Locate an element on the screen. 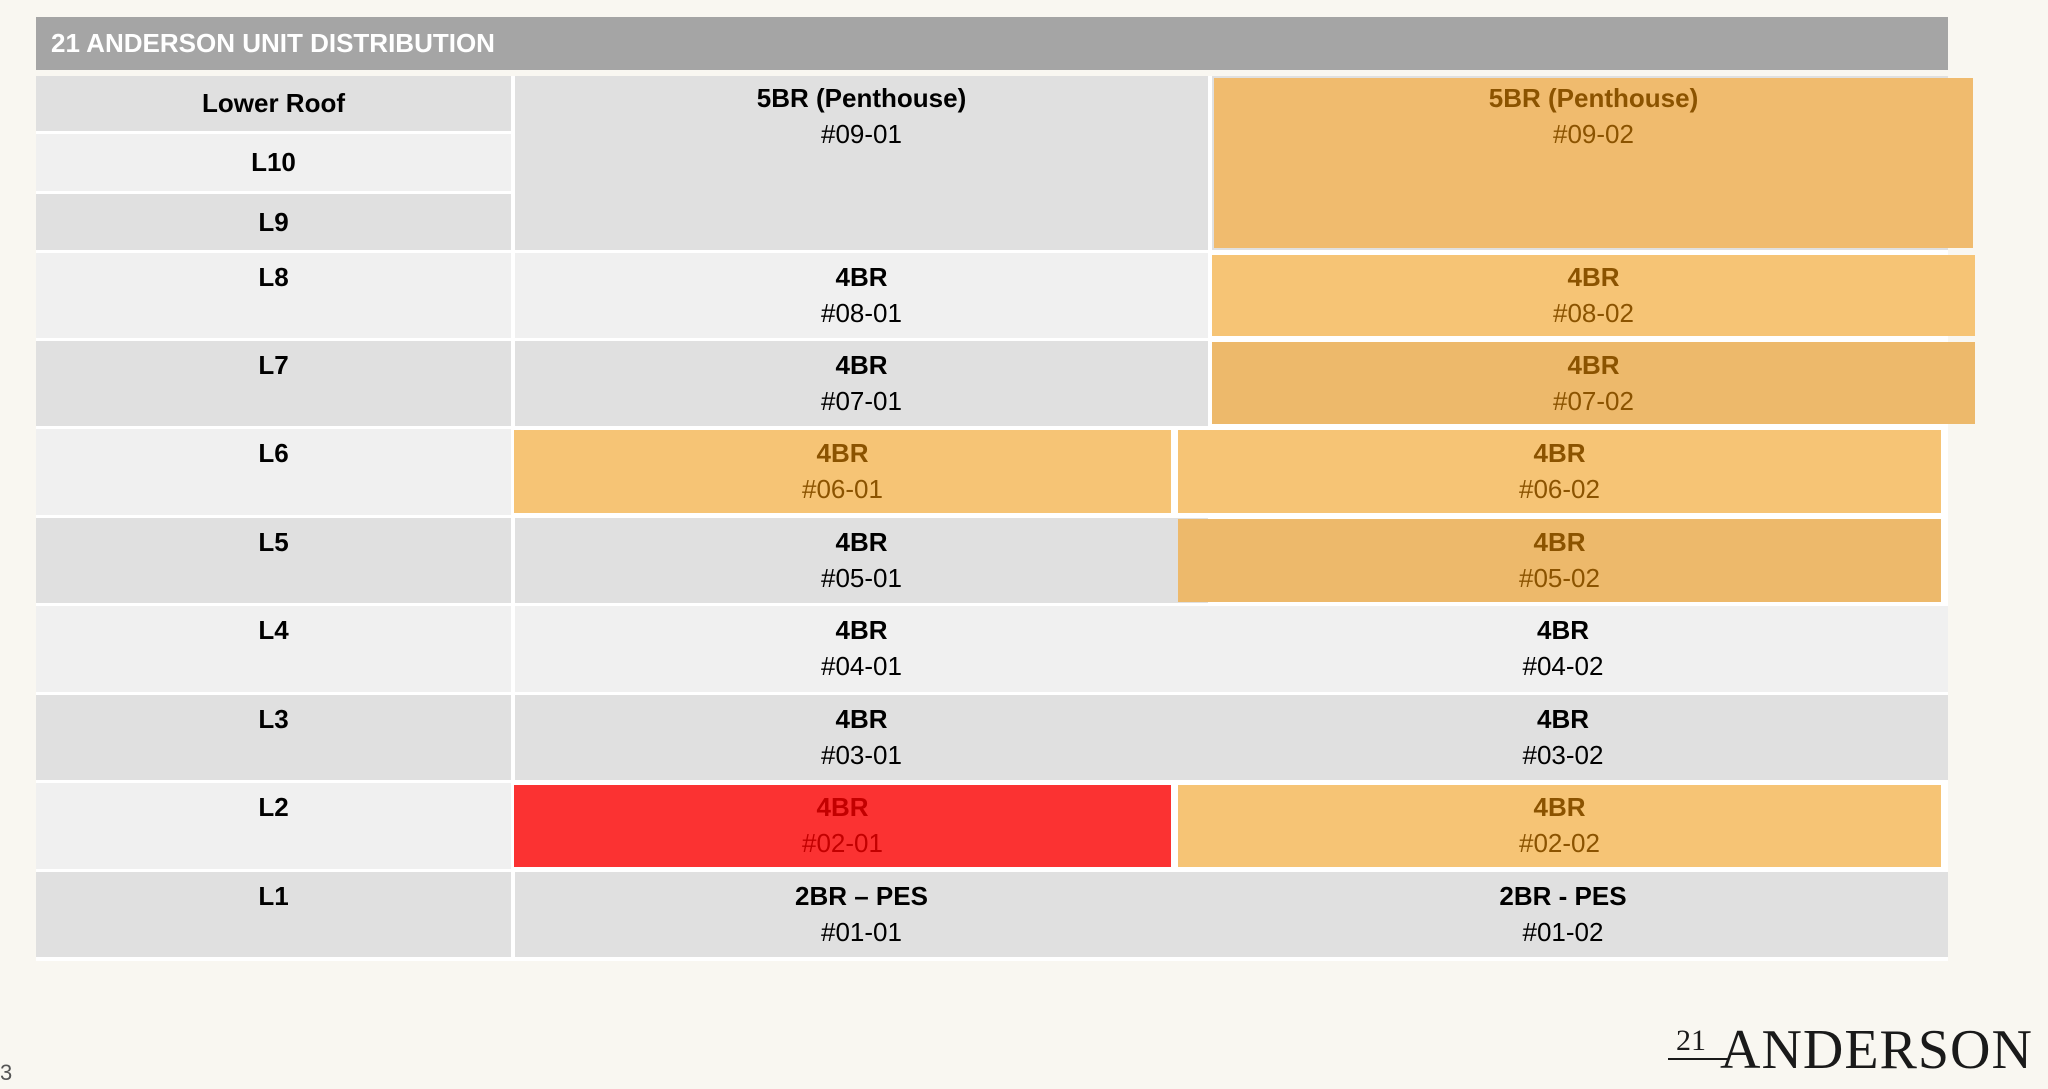 This screenshot has width=2048, height=1089. unit-cell-08-01: 4BR #08-01 is located at coordinates (861, 295).